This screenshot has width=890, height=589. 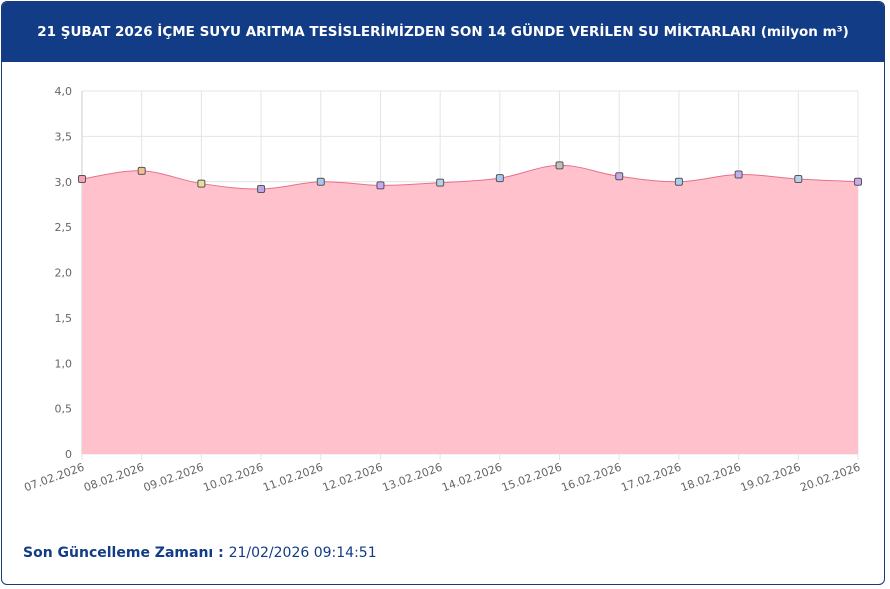 I want to click on y-tick-label: 1,0, so click(x=64, y=363).